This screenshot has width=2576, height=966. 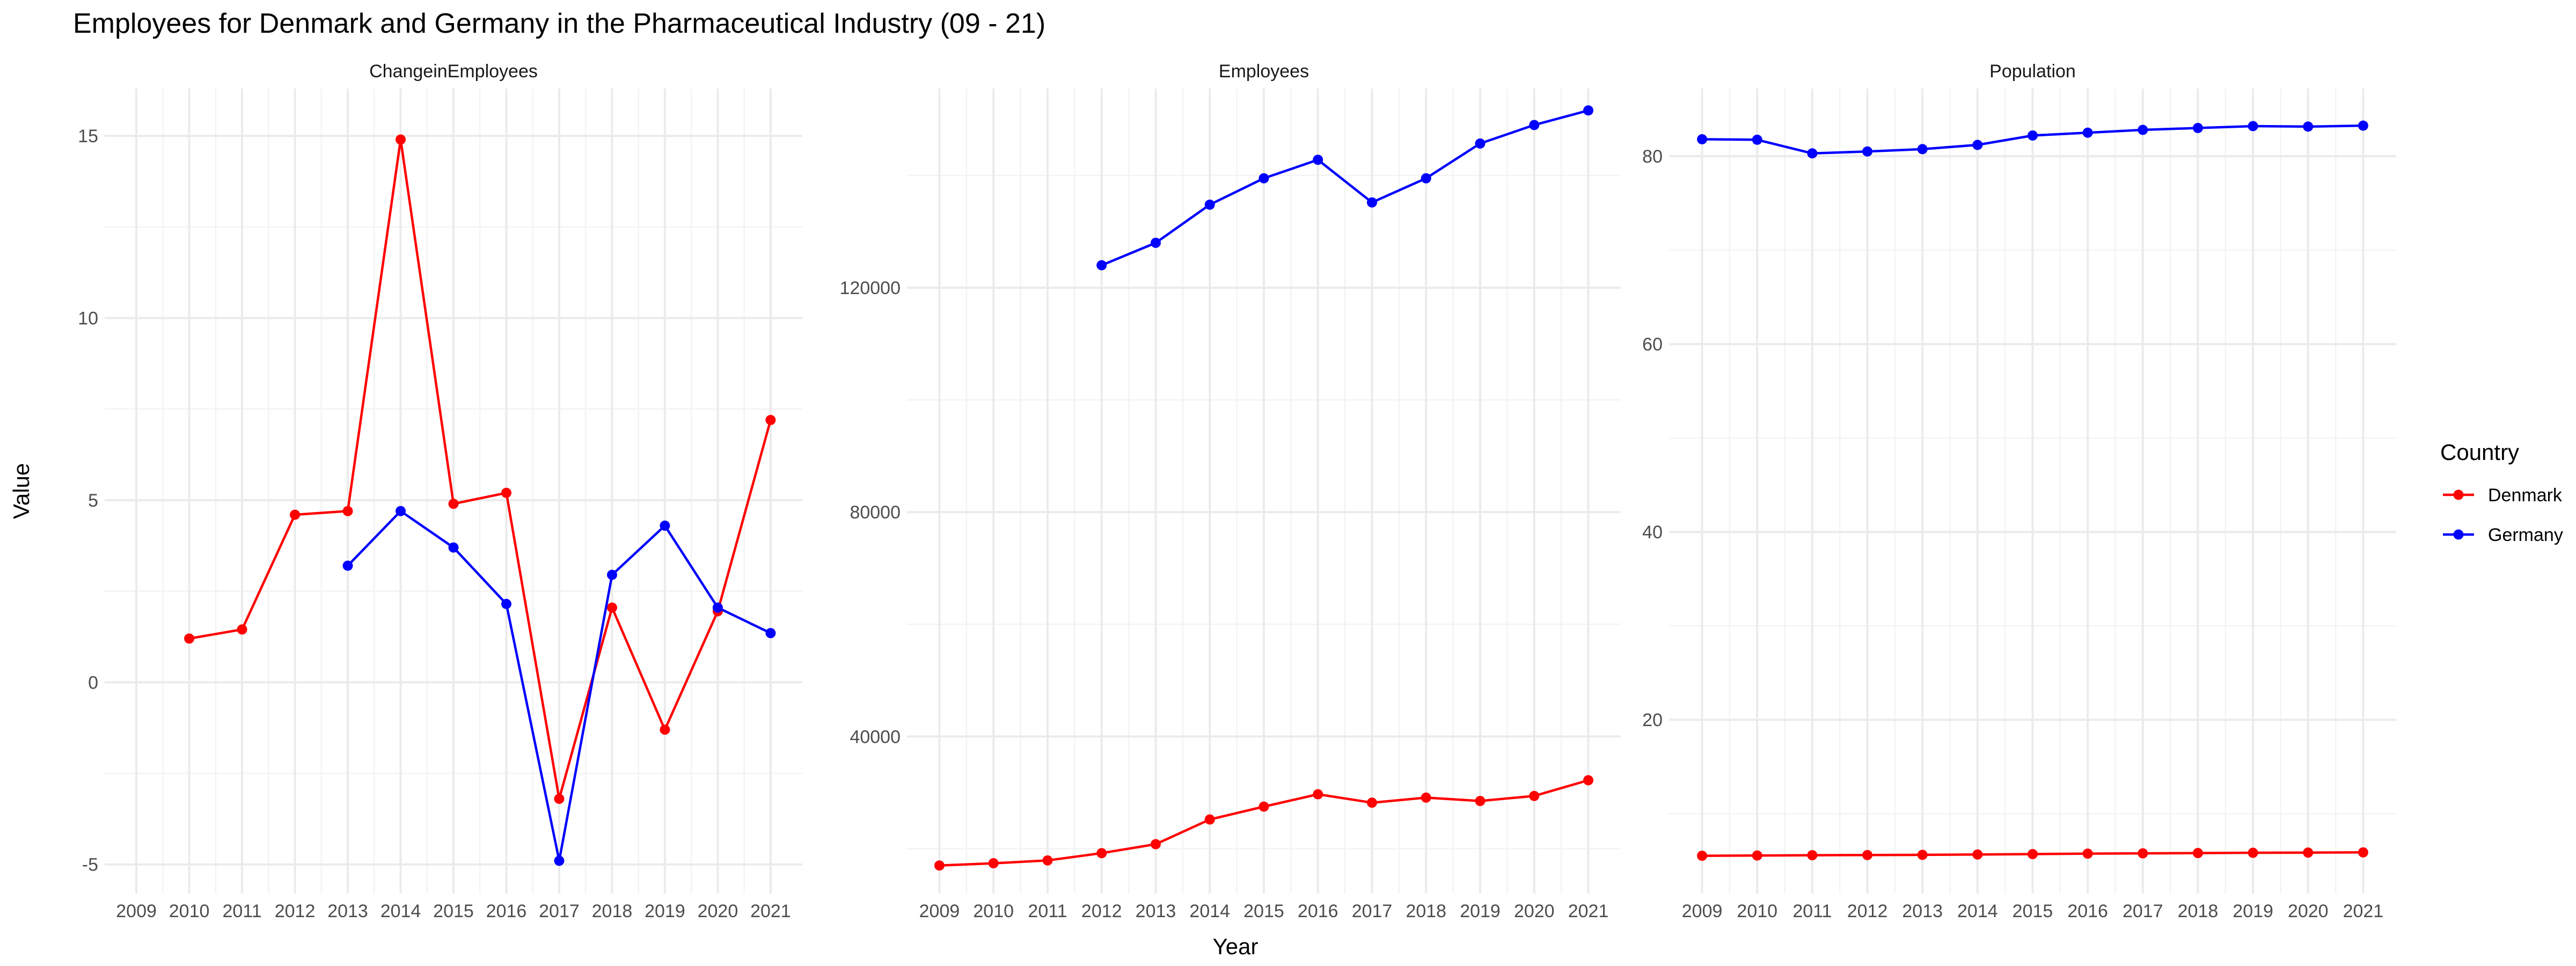 I want to click on x-tick-label-Population-2021: 2021, so click(x=2363, y=911).